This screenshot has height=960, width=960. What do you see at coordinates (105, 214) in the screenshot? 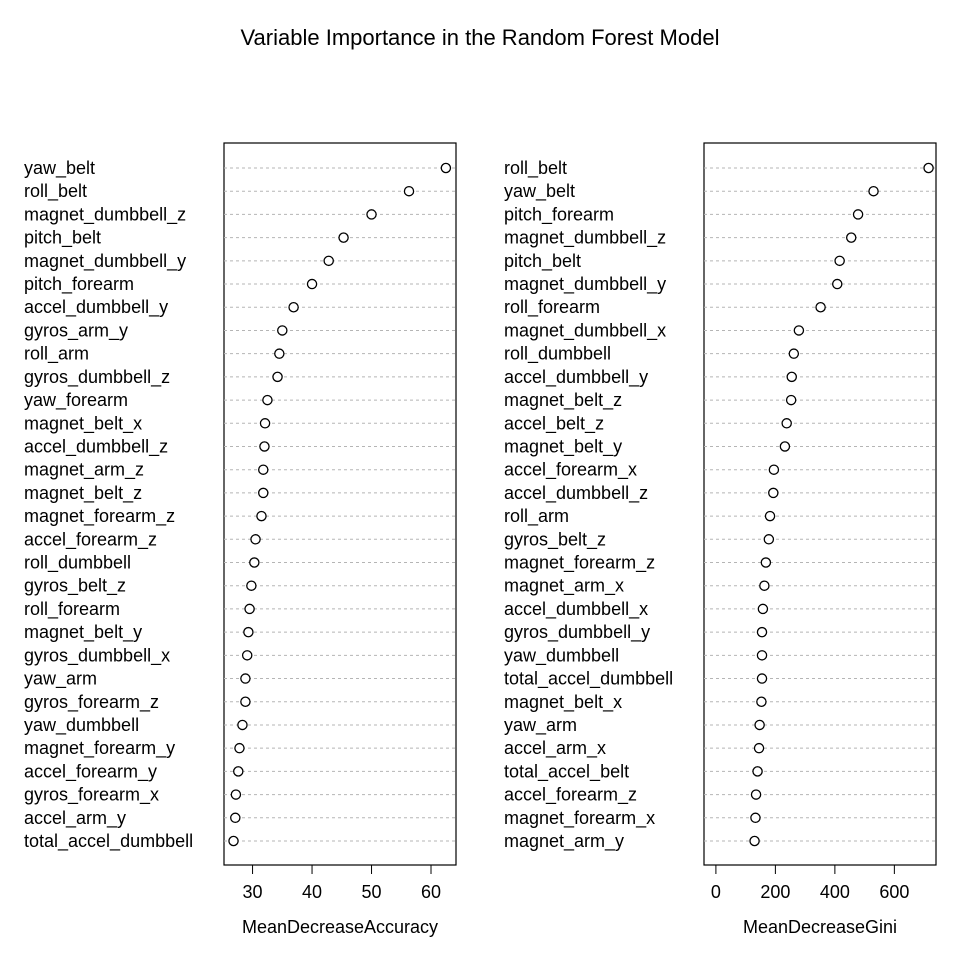
I see `category-label: magnet_dumbbell_z` at bounding box center [105, 214].